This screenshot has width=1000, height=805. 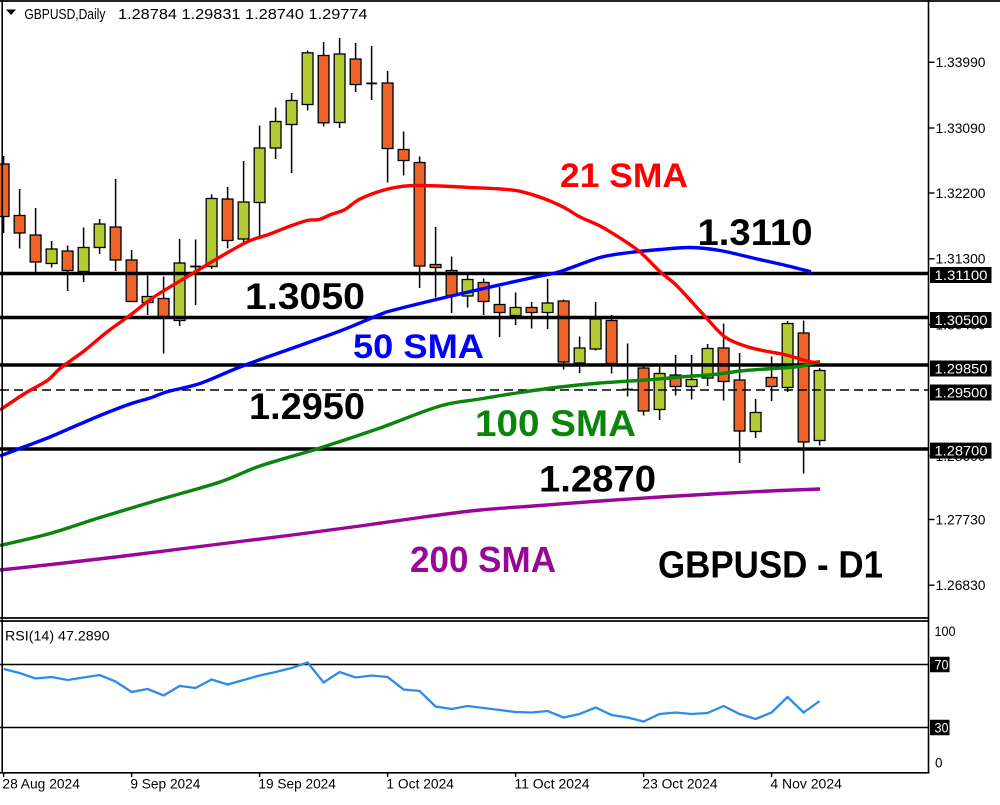 I want to click on svg-text: 1.31300, so click(x=961, y=259).